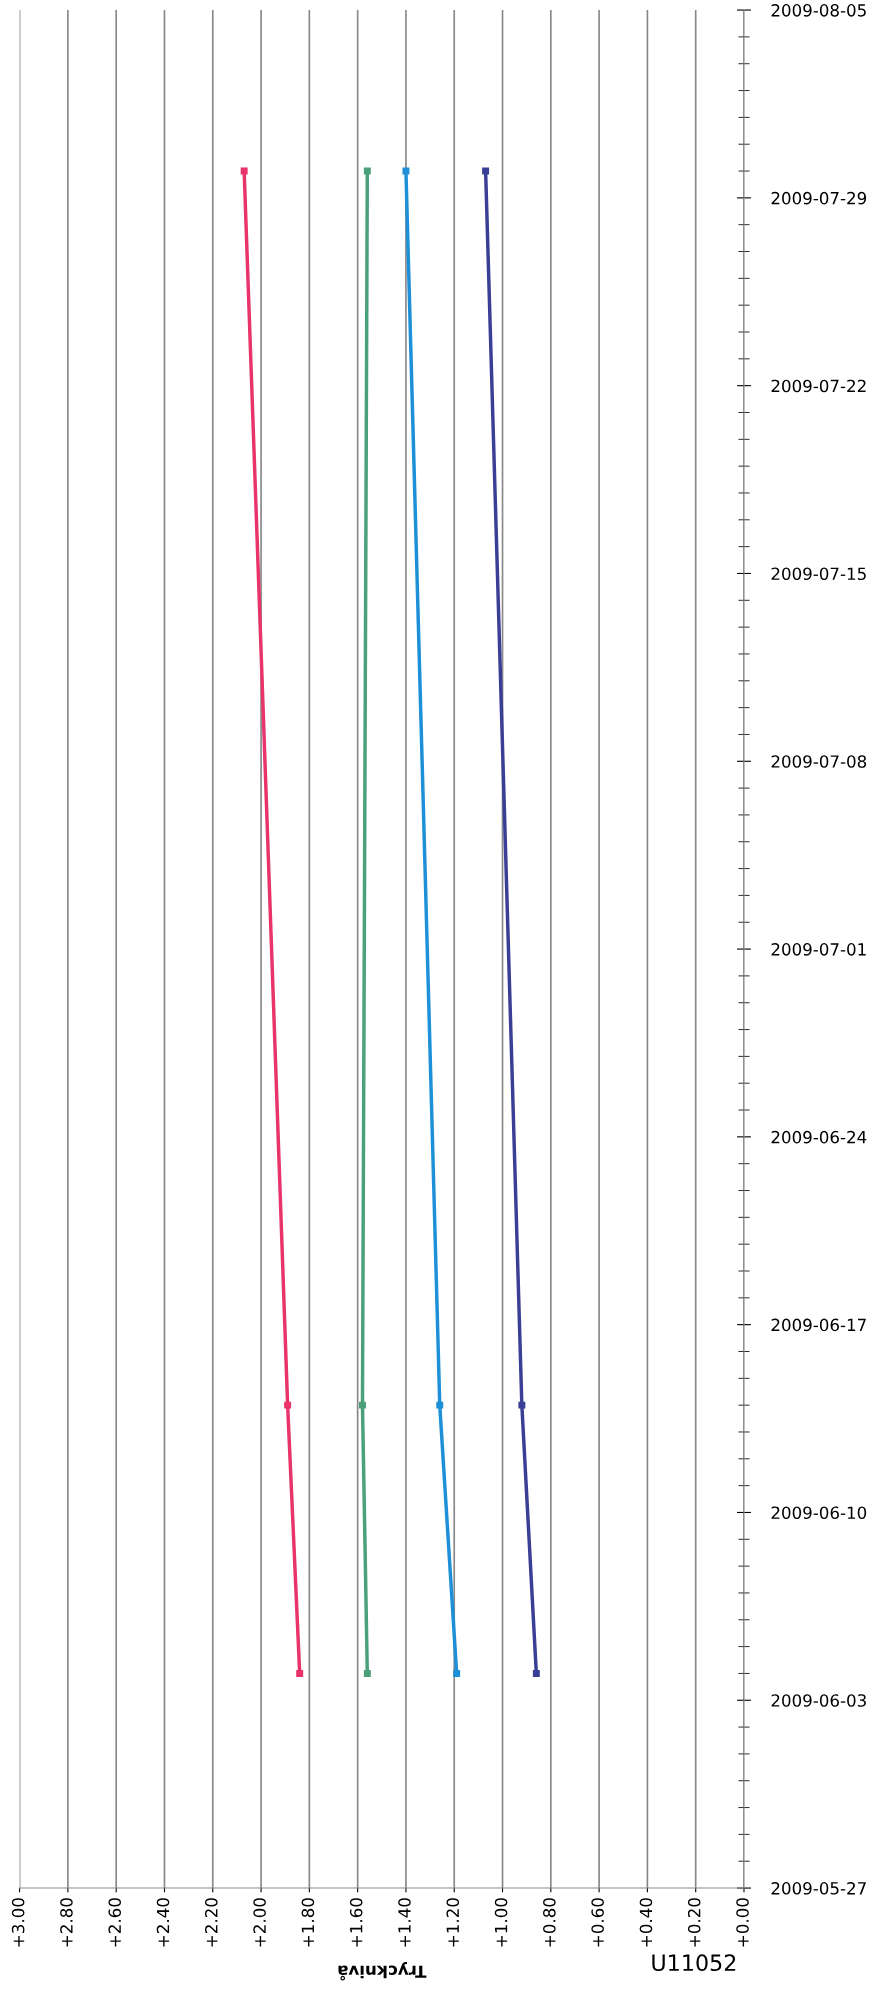 This screenshot has height=2015, width=891. I want to click on y-tick-label: 2009-07-08, so click(819, 761).